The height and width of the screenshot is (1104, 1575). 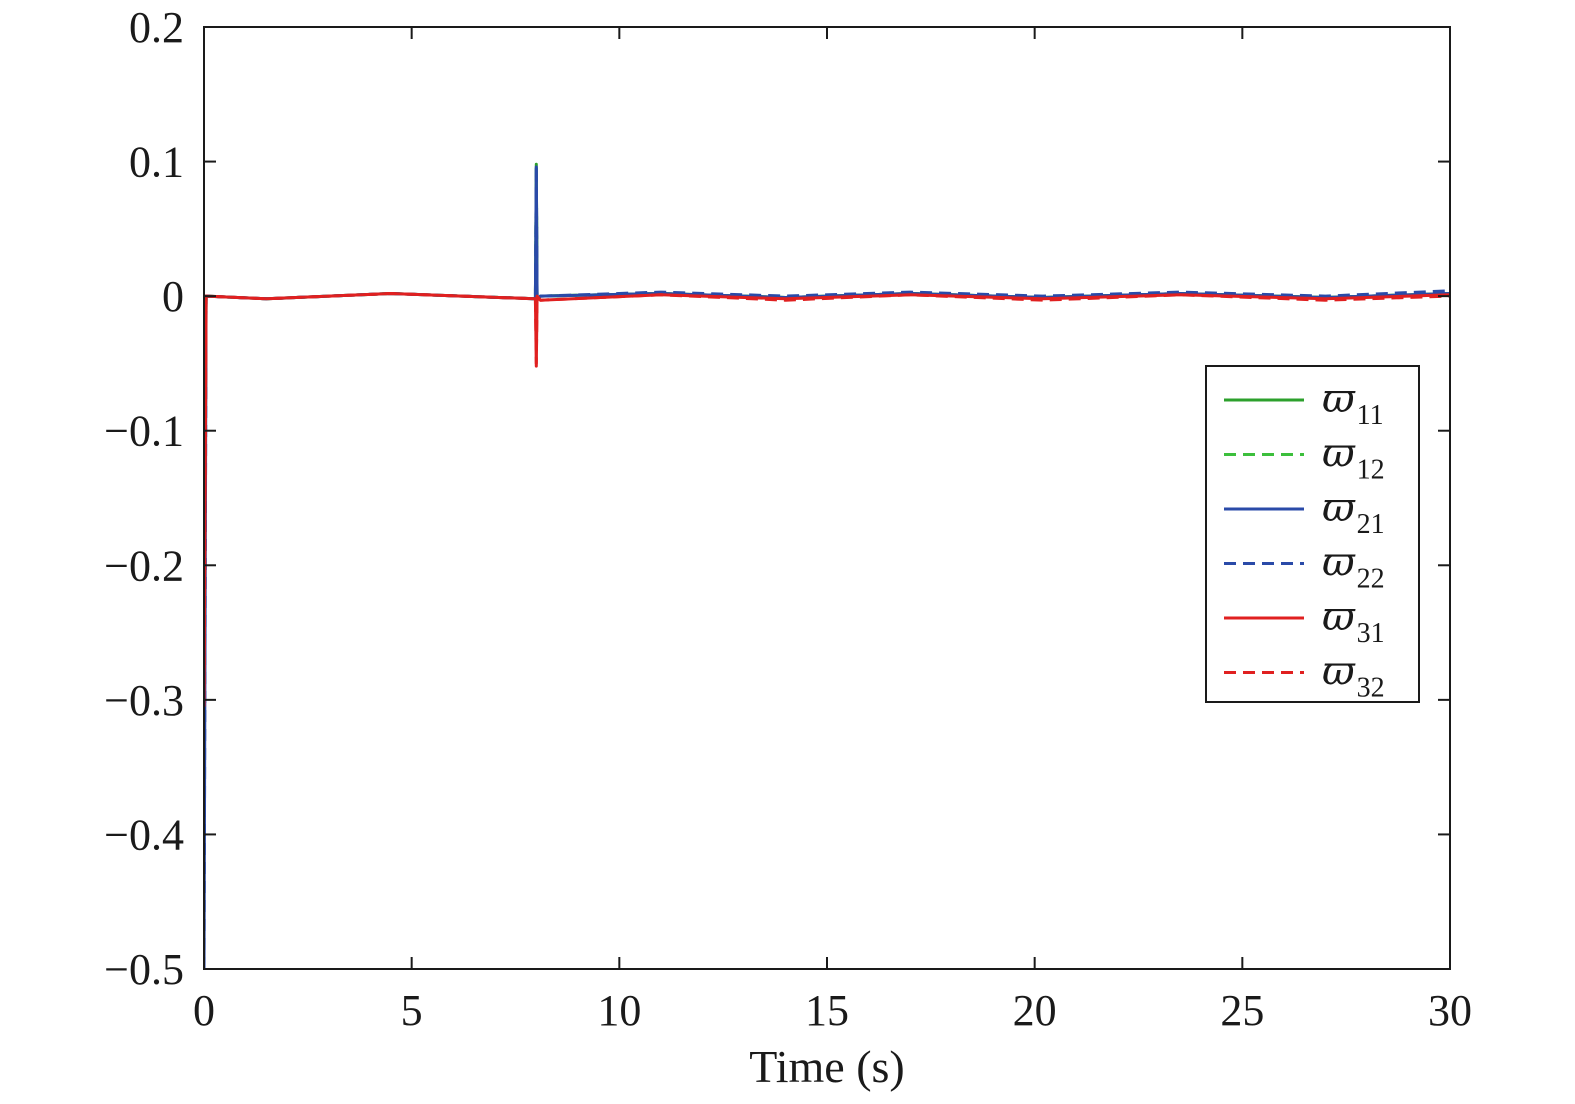 What do you see at coordinates (619, 1010) in the screenshot?
I see `x-tick-label: 10` at bounding box center [619, 1010].